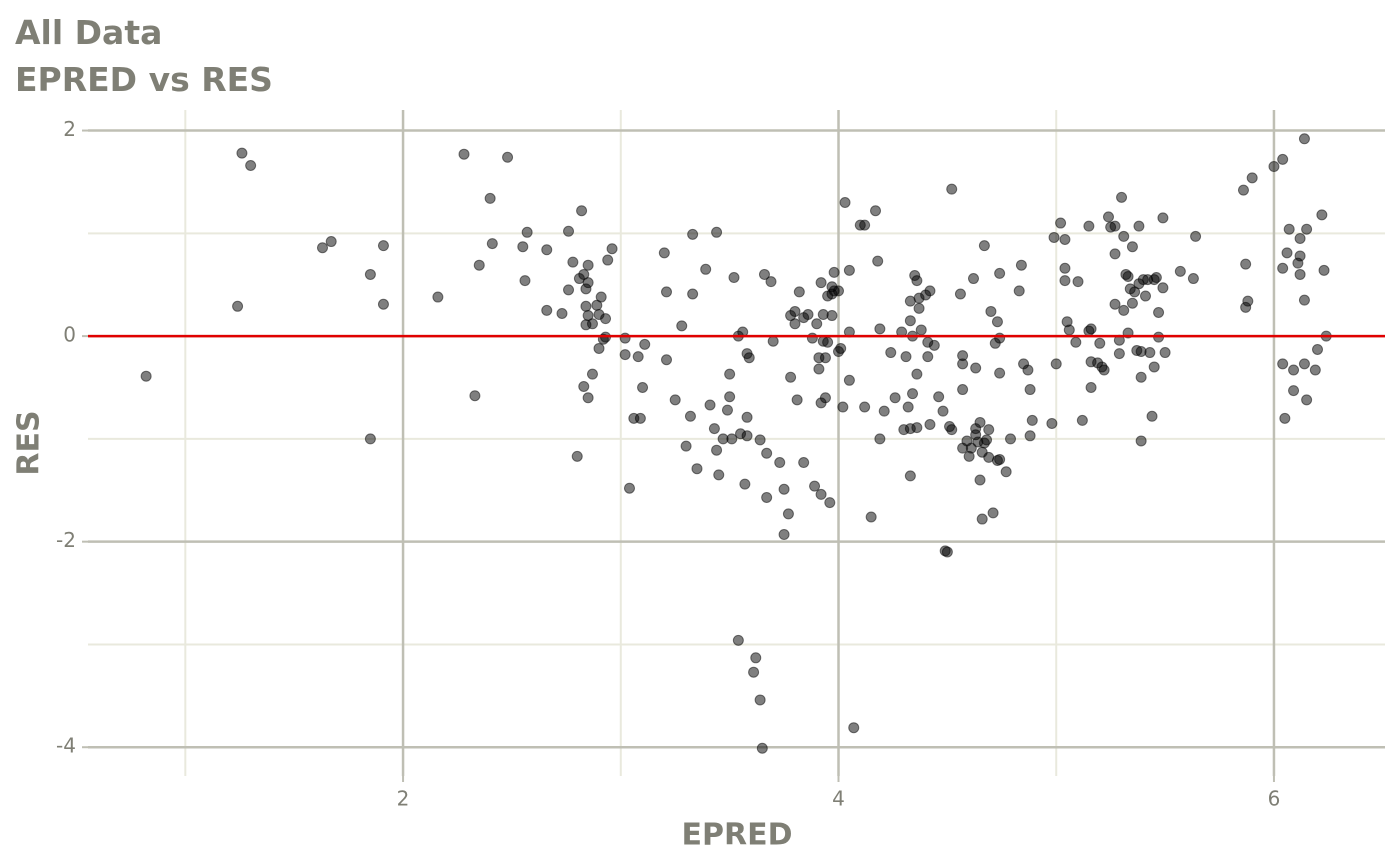 The width and height of the screenshot is (1400, 865). I want to click on y-tick-label: 2, so click(69, 129).